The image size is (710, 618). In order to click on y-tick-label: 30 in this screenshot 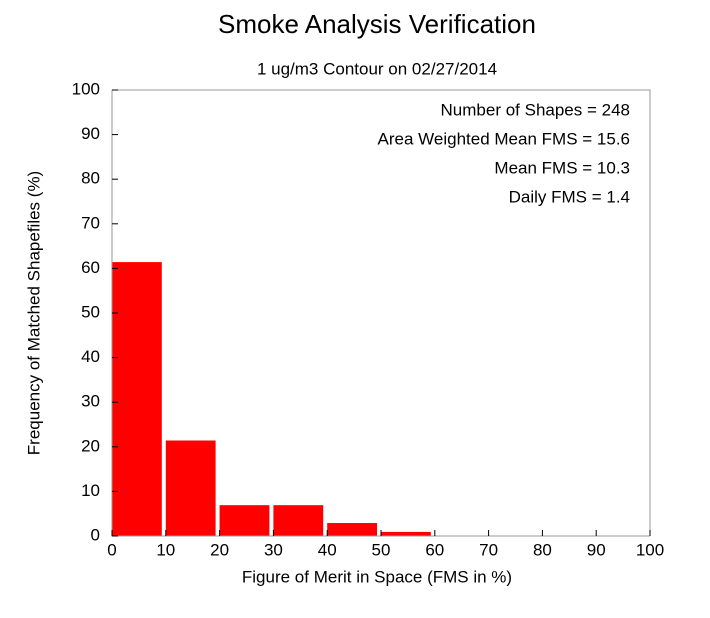, I will do `click(90, 401)`.